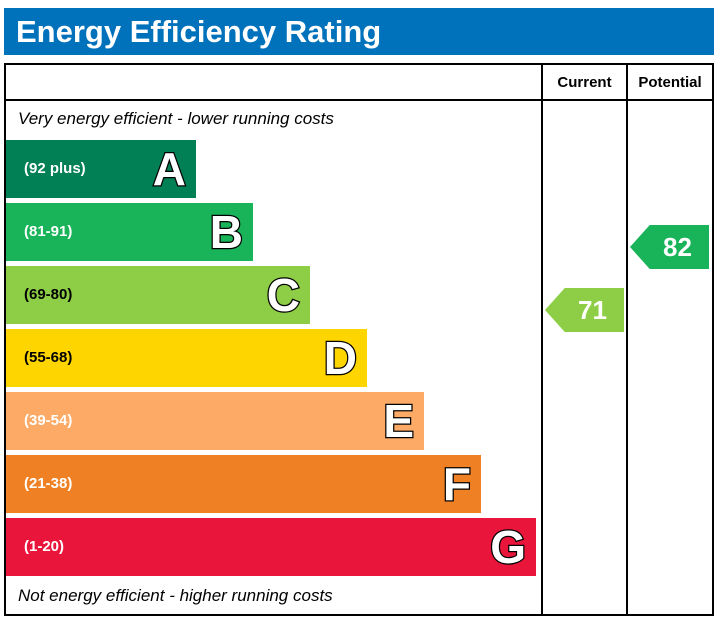 The height and width of the screenshot is (619, 718). I want to click on band-range-label: (1-20), so click(44, 546).